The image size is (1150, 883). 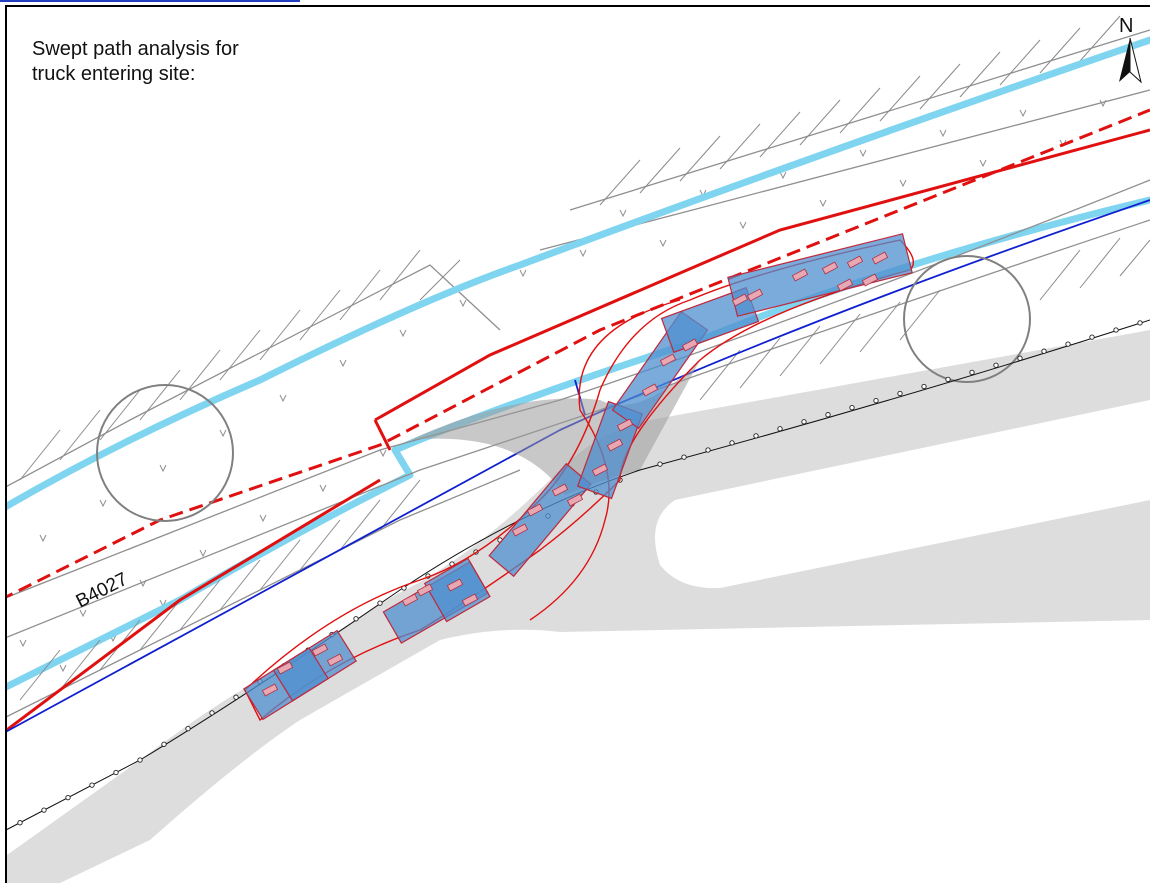 What do you see at coordinates (102, 591) in the screenshot?
I see `road-name-label: B4027` at bounding box center [102, 591].